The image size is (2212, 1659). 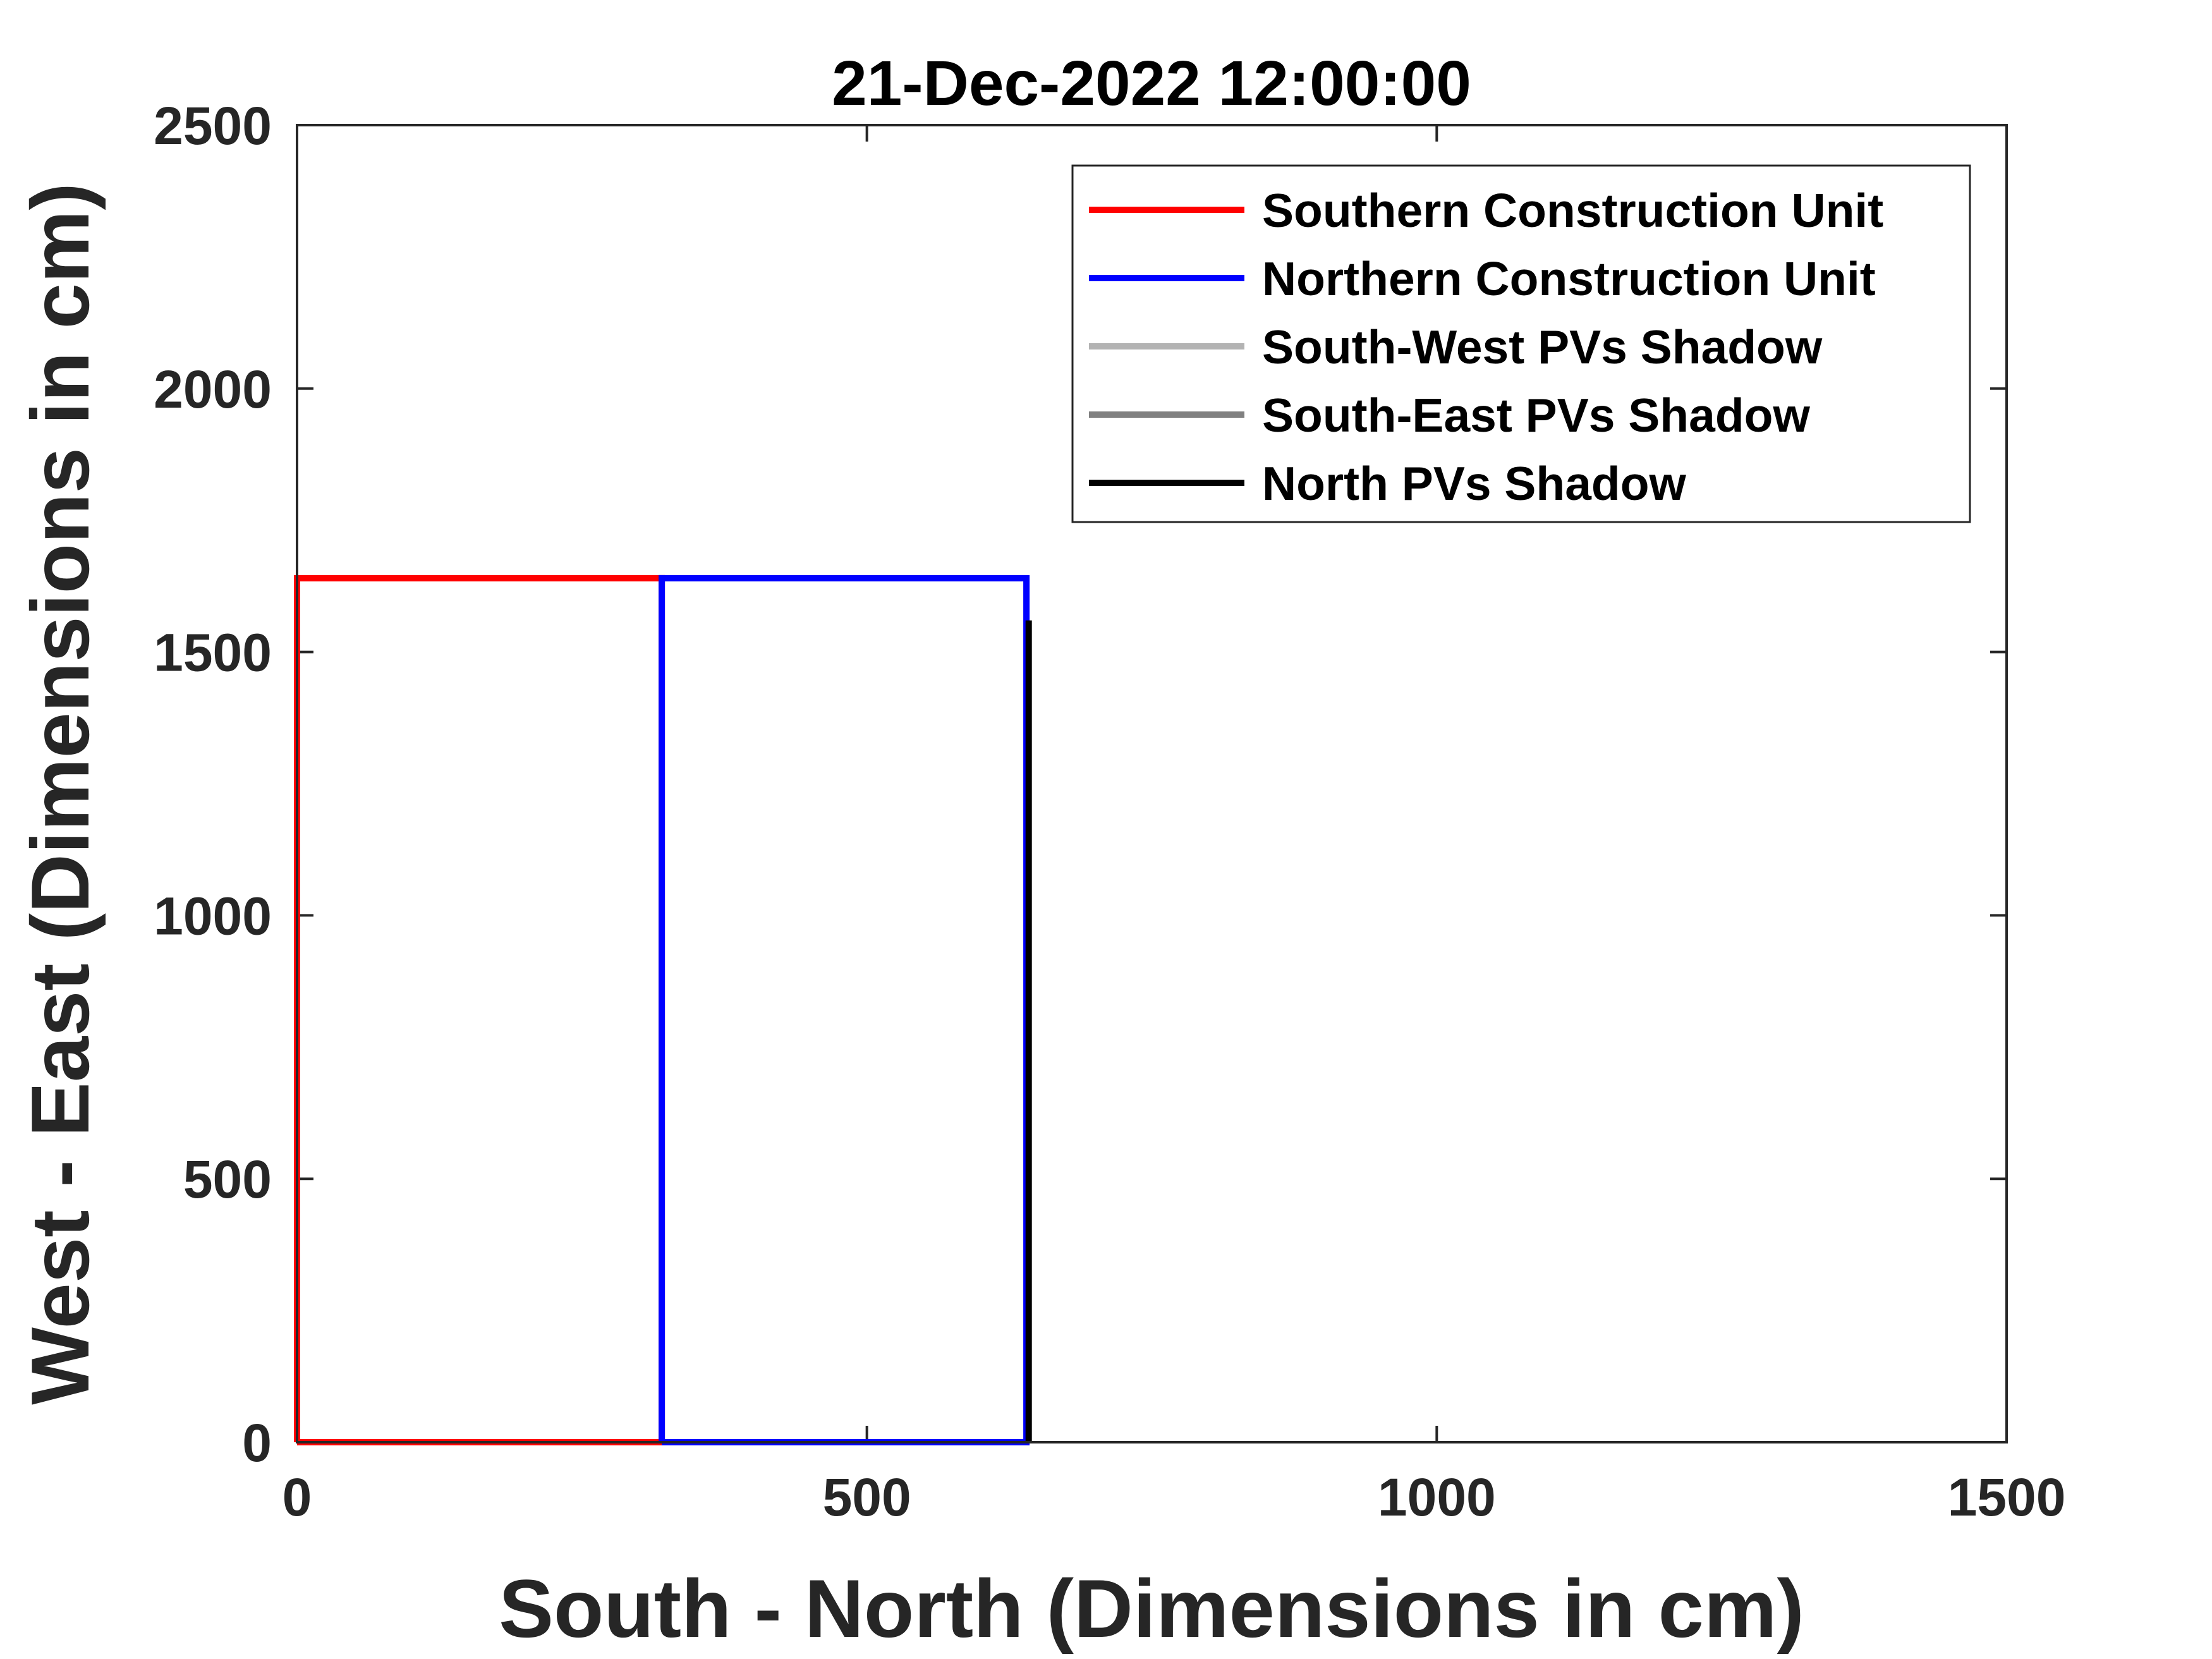 I want to click on x-tick-label: 0, so click(x=297, y=1497).